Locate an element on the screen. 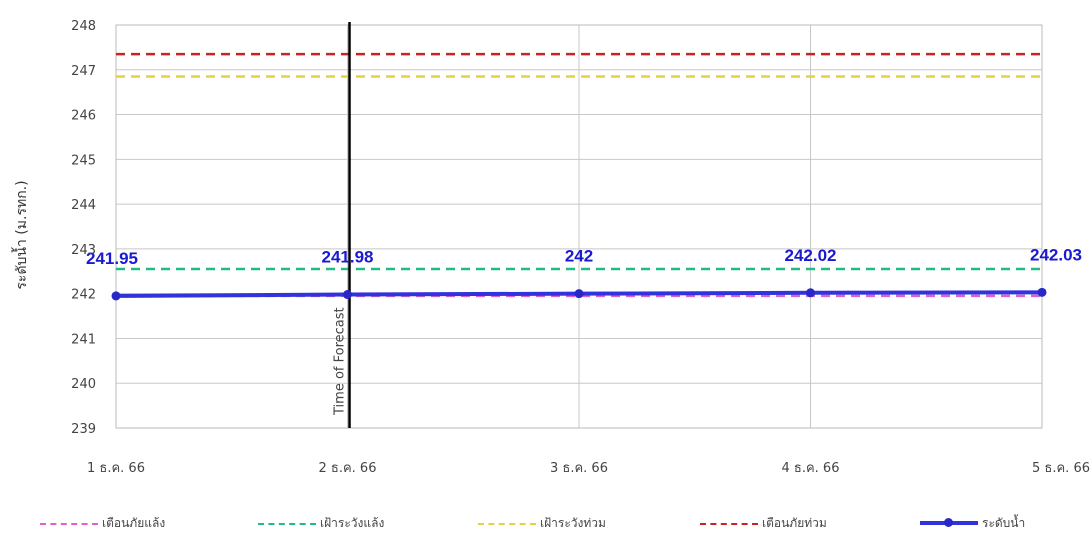 The width and height of the screenshot is (1092, 539). legend-label: เฝ้าระวังแล้ง is located at coordinates (352, 522).